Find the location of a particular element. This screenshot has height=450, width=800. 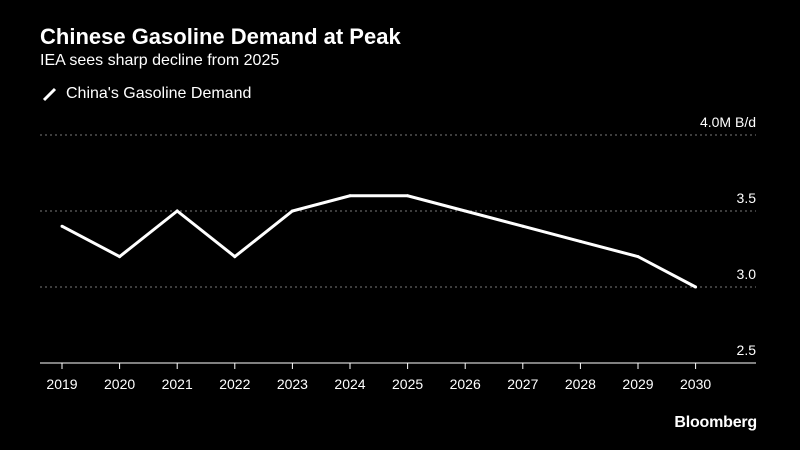

y-tick-label: 4.0M B/d is located at coordinates (728, 122).